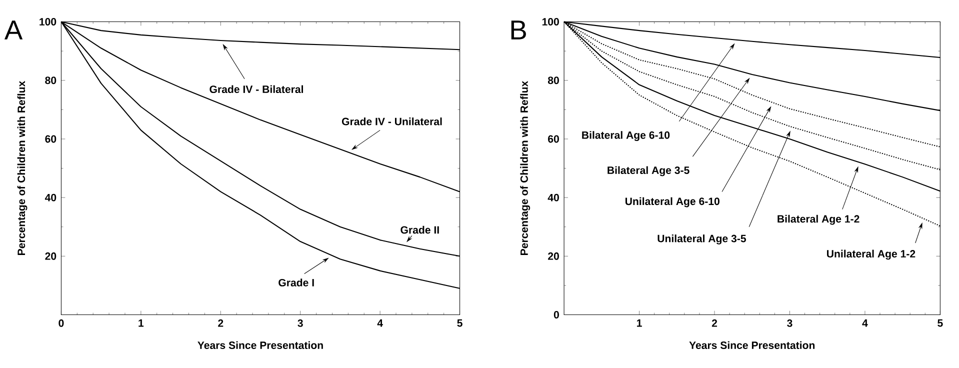 This screenshot has height=368, width=959. I want to click on text: Grade IV - Bilateral, so click(256, 89).